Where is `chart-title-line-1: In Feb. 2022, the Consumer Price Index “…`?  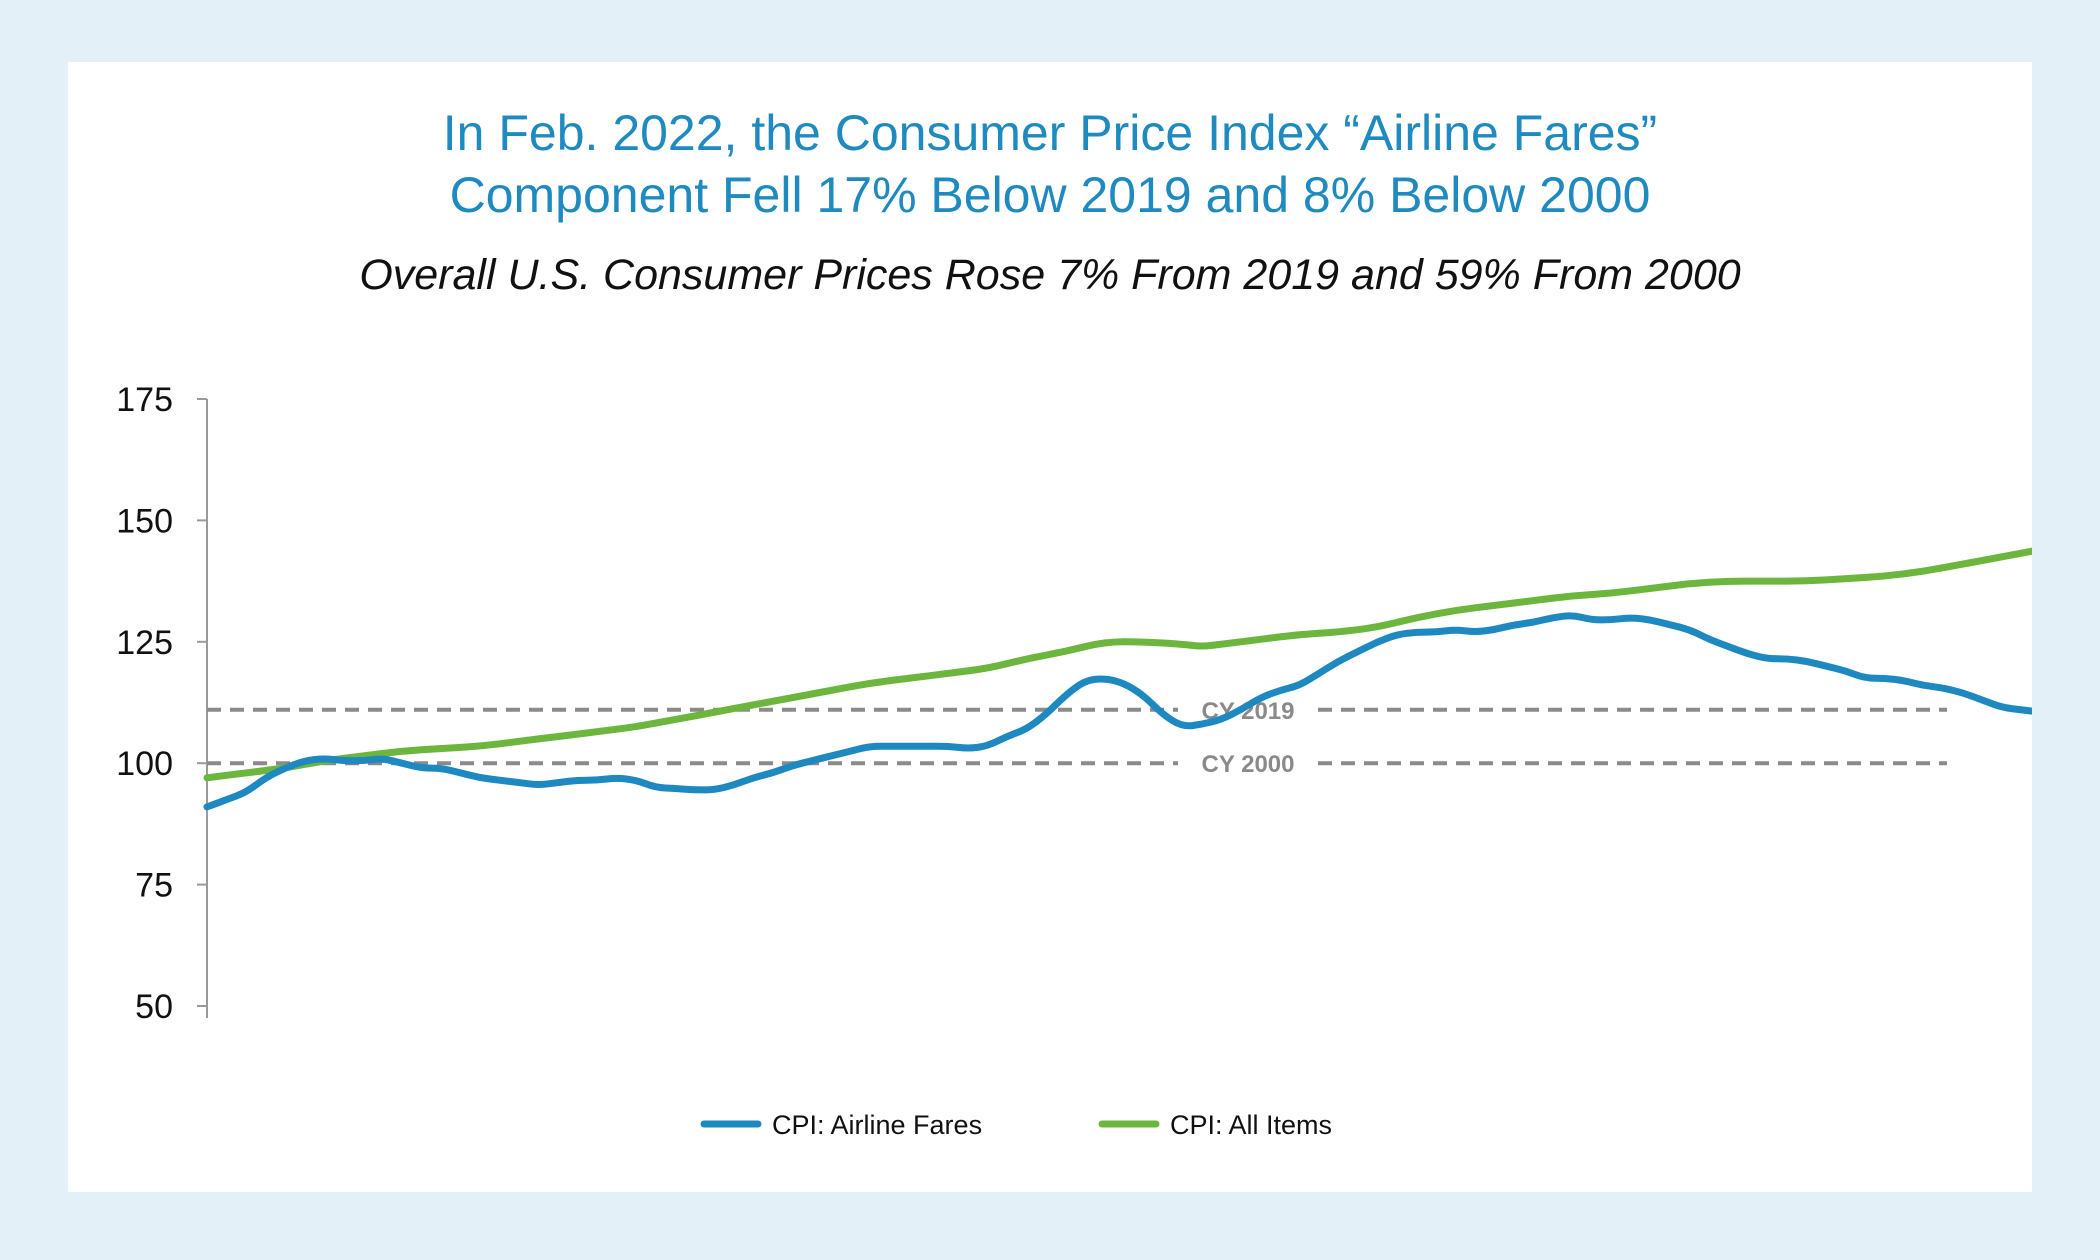 chart-title-line-1: In Feb. 2022, the Consumer Price Index “… is located at coordinates (1050, 133).